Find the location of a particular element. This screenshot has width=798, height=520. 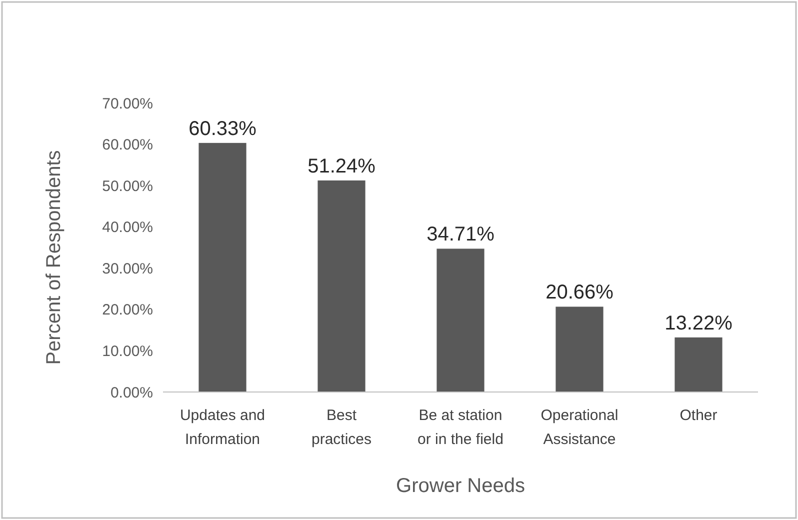

x-tick-label: Updates and Information is located at coordinates (223, 427).